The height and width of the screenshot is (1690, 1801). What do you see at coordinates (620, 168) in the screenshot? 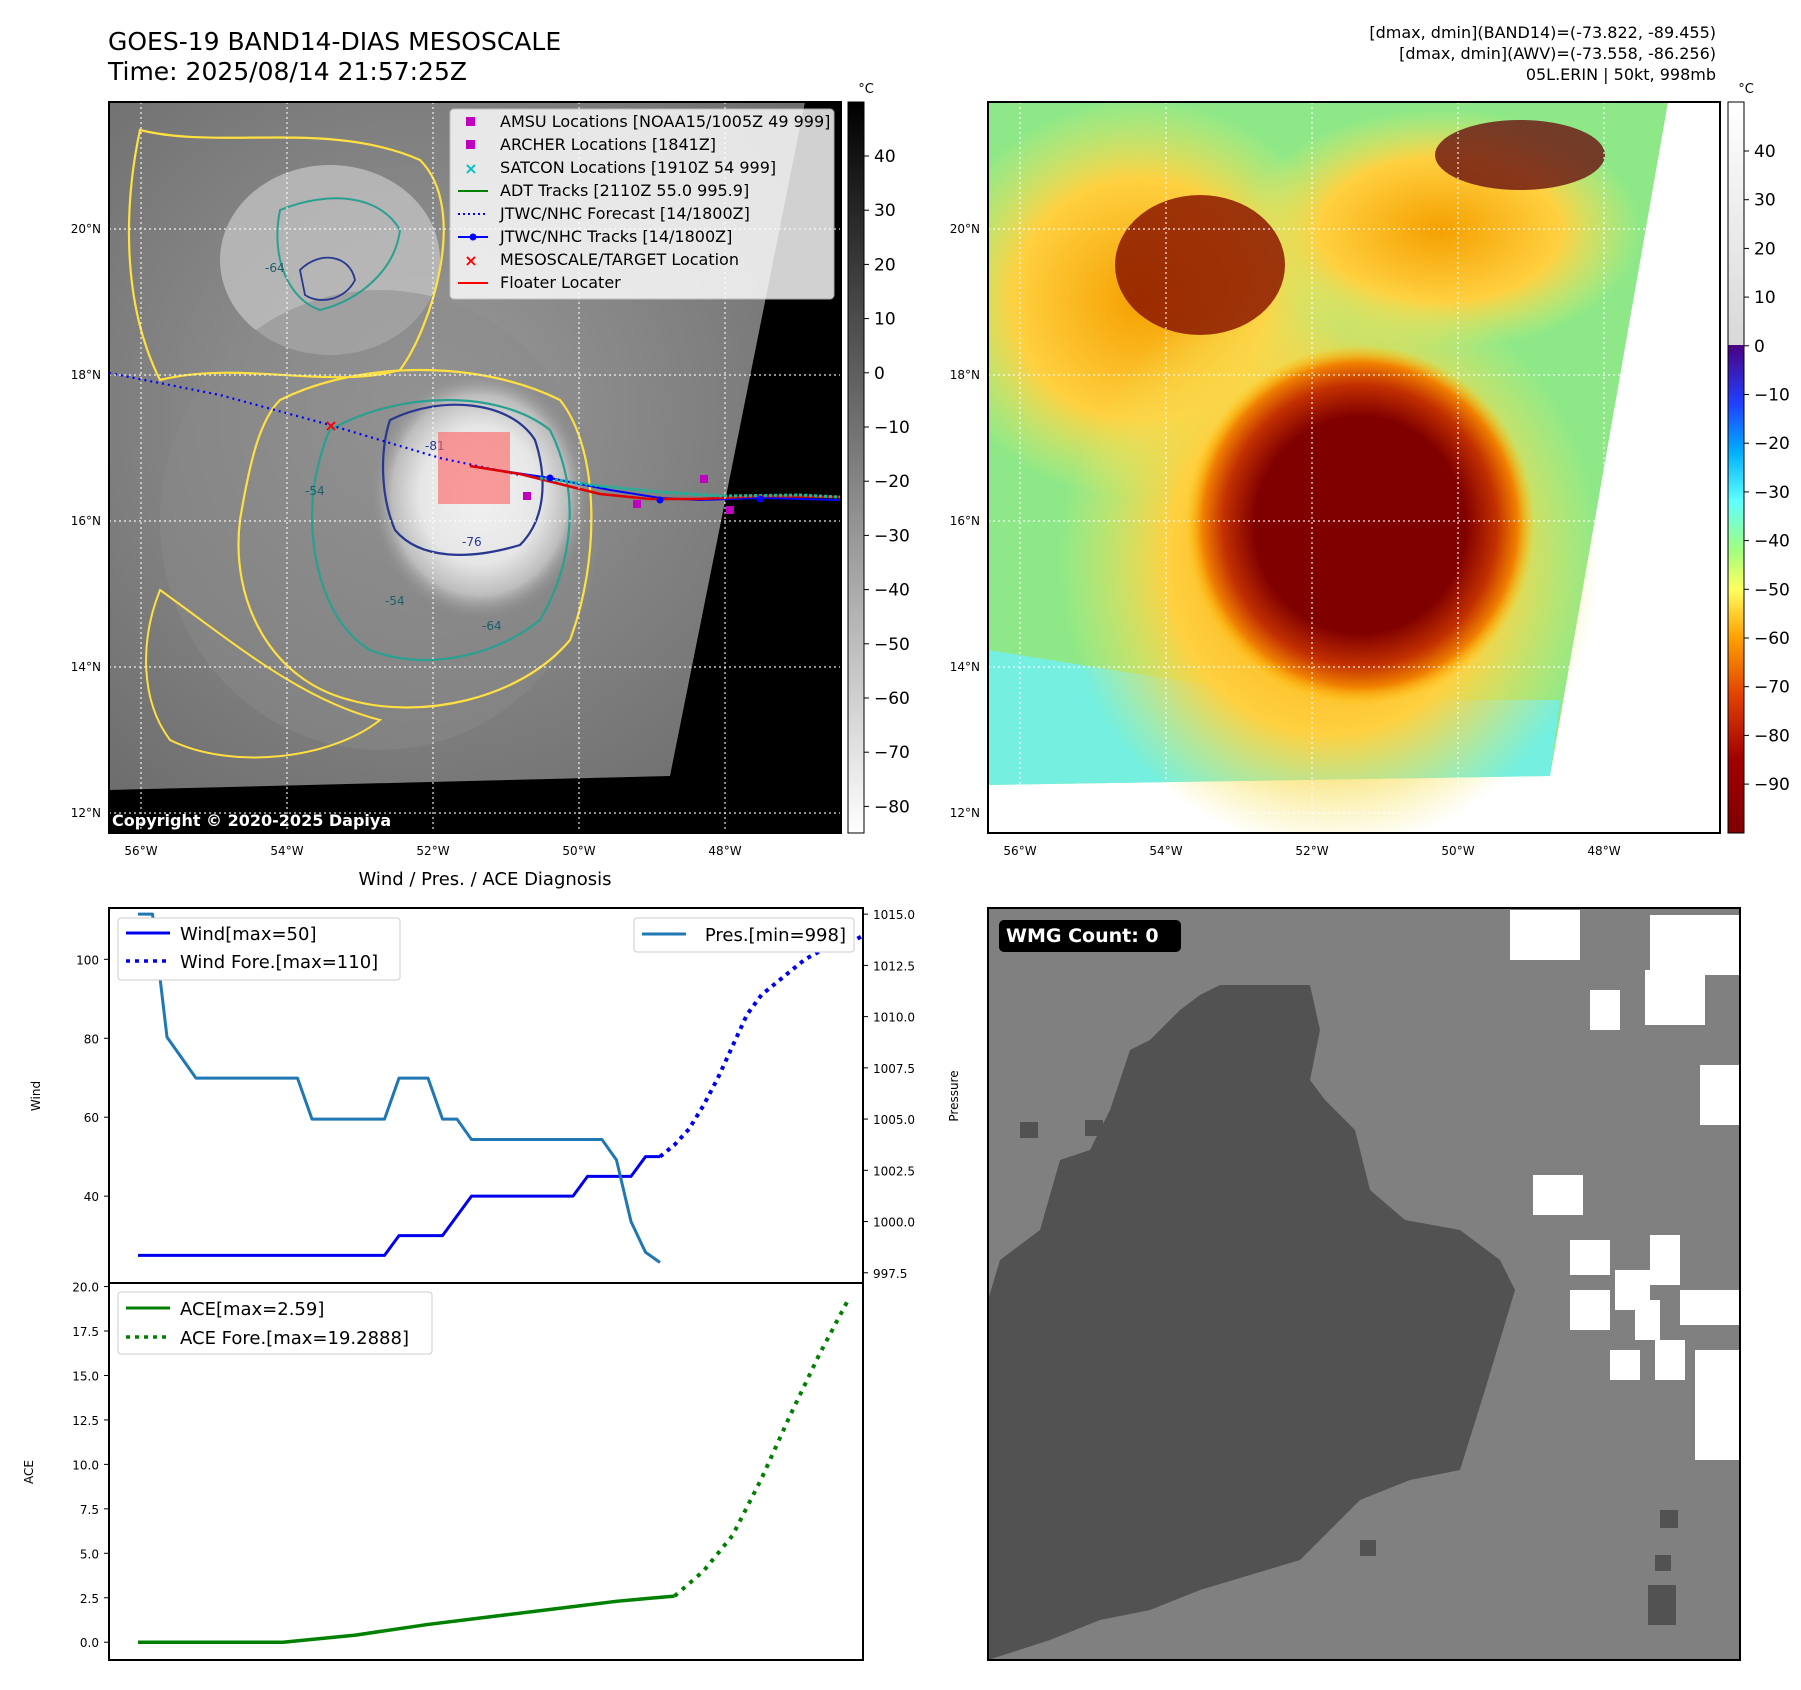
I see `legend-entry: × SATCON Locations [1910Z 54 999]` at bounding box center [620, 168].